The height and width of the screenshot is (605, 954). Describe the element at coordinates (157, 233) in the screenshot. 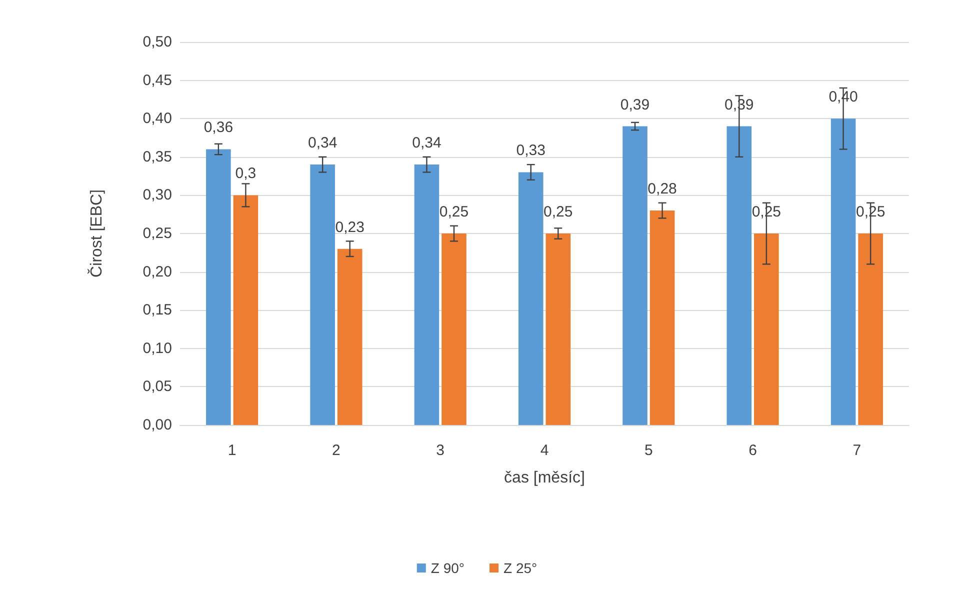

I see `y-tick-label: 0,25` at that location.